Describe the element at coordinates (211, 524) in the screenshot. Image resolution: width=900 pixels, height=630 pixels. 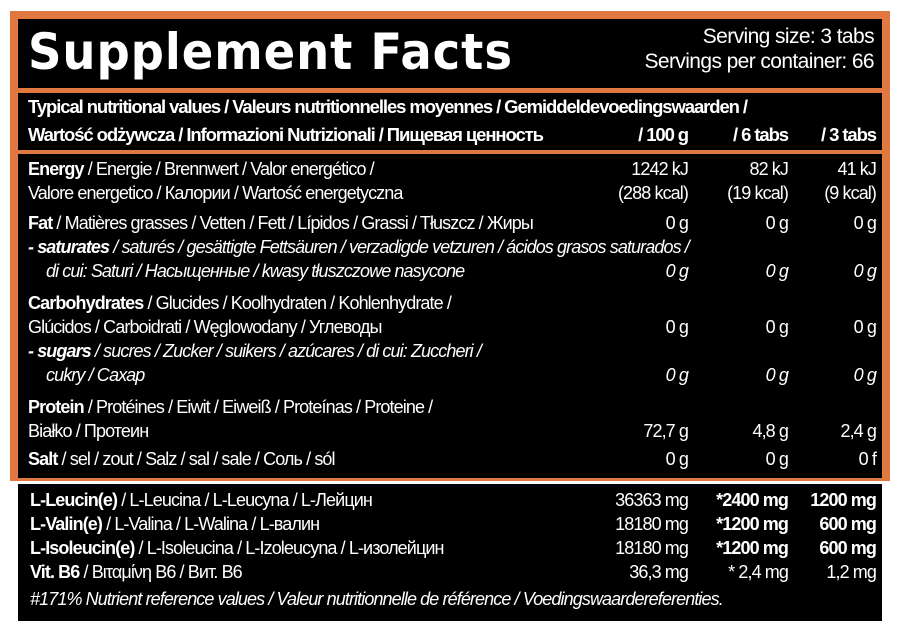
I see `amino-translations: / L-Valina / L-Walina / L-валин` at that location.